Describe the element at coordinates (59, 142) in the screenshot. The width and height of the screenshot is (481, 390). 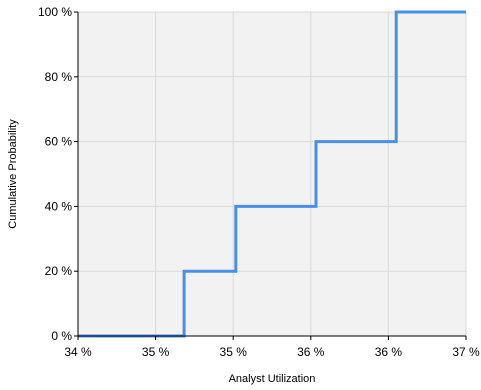
I see `y-tick-label: 60 %` at that location.